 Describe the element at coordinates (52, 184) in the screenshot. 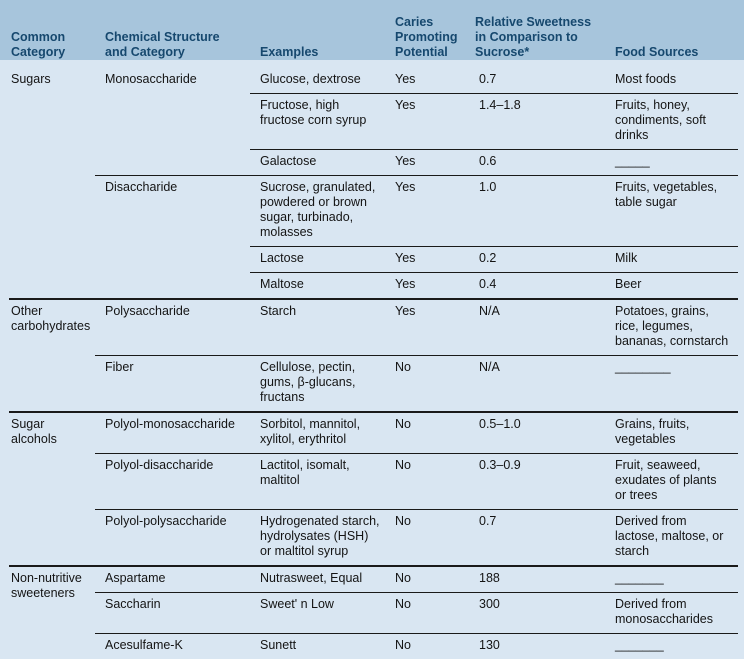

I see `cell-common-category: Sugars` at that location.